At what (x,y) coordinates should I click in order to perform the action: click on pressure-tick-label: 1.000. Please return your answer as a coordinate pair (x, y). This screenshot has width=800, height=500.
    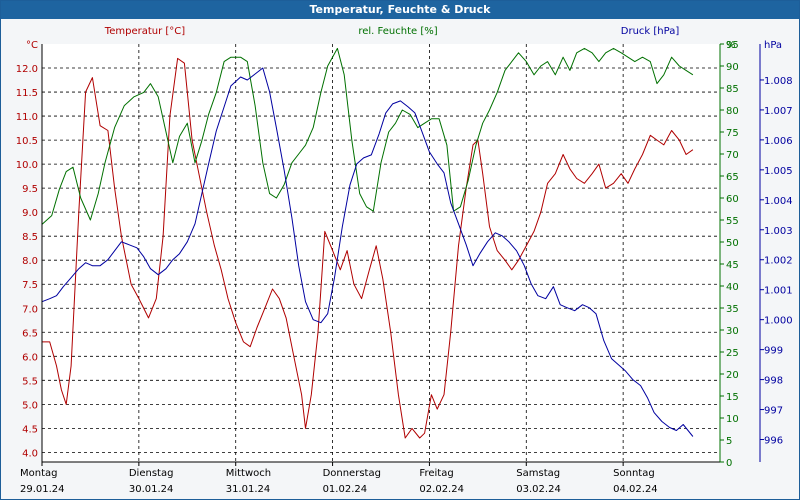
    Looking at the image, I should click on (778, 321).